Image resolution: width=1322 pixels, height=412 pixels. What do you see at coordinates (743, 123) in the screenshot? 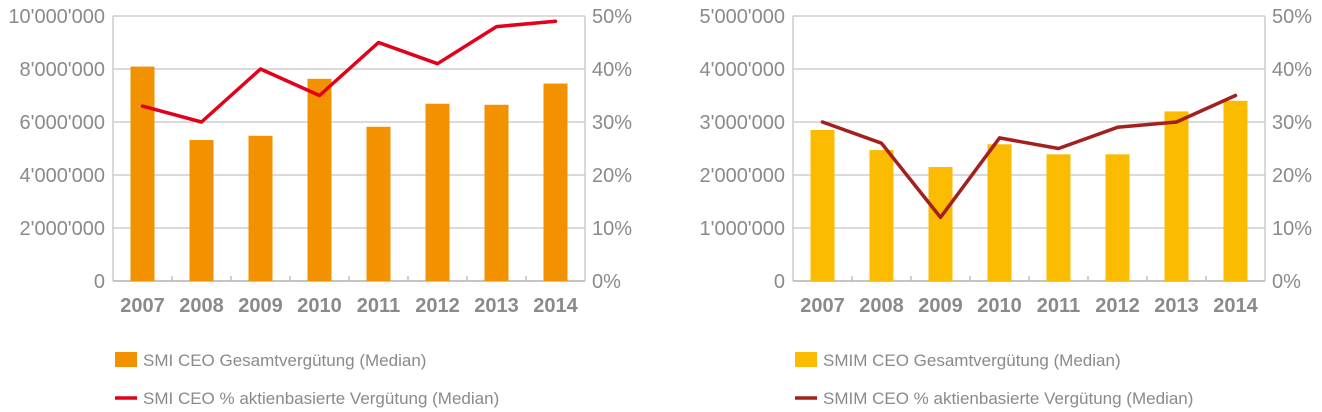
I see `y-left-tick-label: 3'000'000` at bounding box center [743, 123].